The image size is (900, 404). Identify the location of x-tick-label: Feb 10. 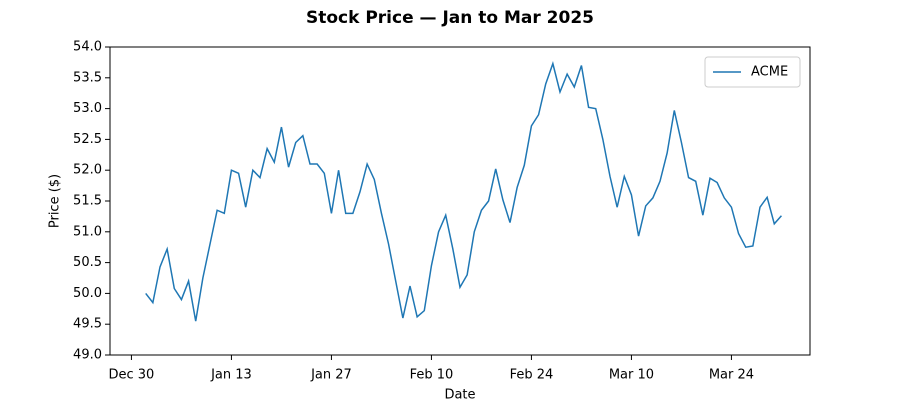
(432, 375).